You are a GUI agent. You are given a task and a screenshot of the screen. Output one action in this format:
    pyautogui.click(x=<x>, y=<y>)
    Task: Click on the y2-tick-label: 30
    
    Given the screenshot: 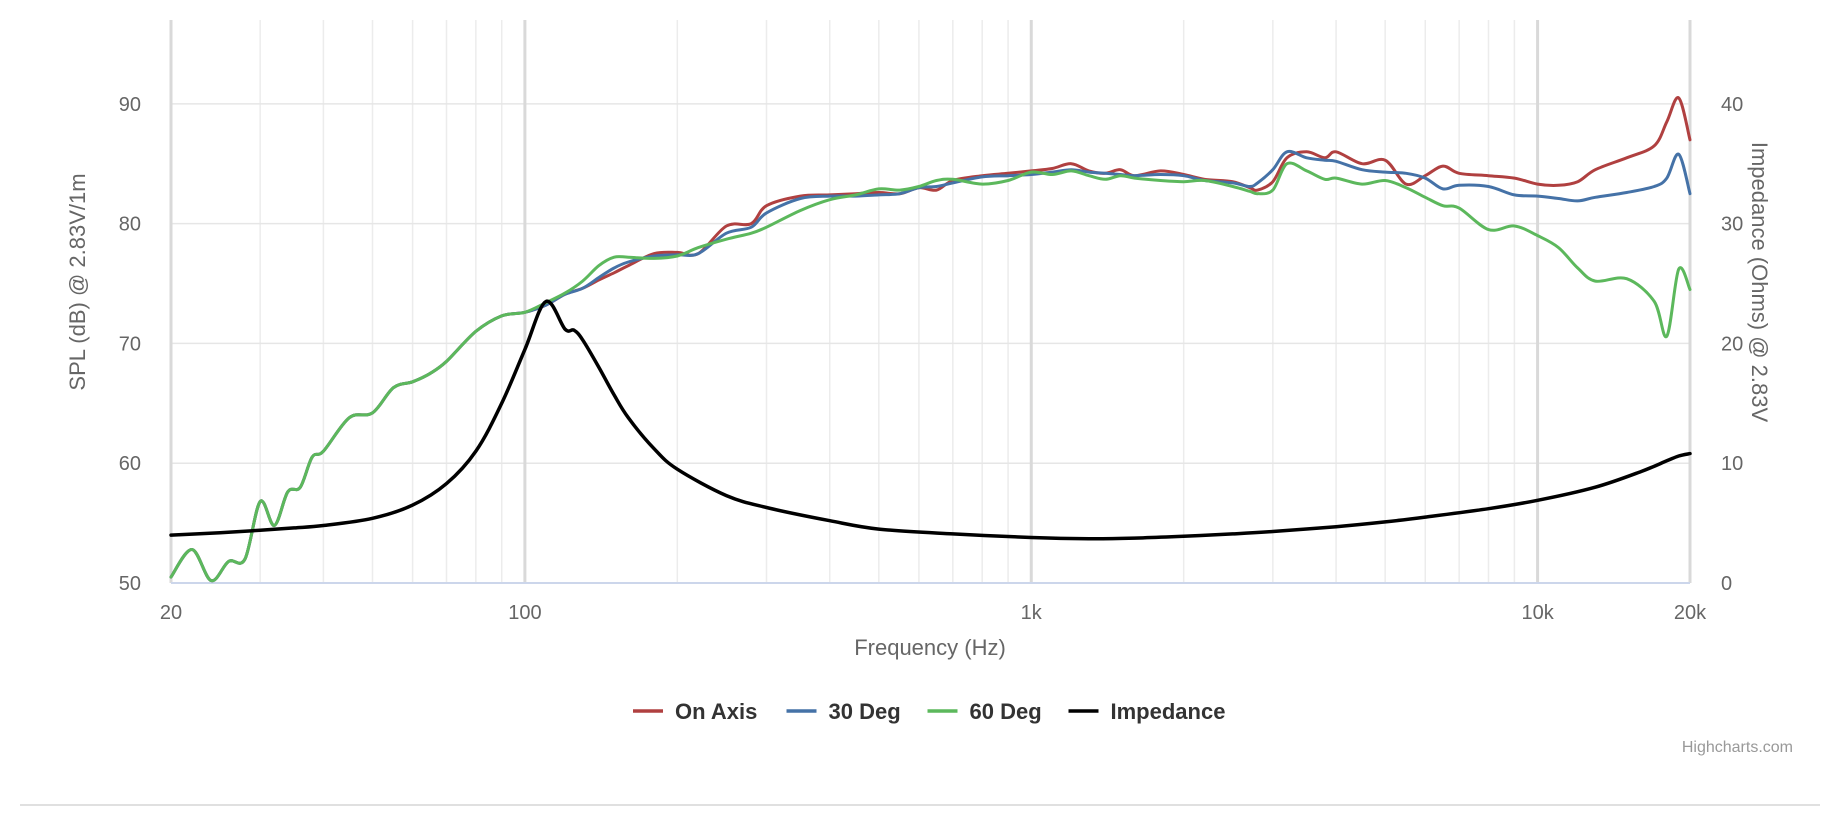 What is the action you would take?
    pyautogui.click(x=1732, y=225)
    